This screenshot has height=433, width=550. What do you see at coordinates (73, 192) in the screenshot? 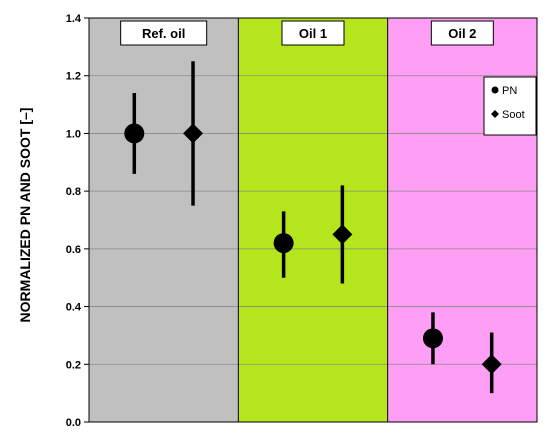
I see `y-tick-label: 0.8` at bounding box center [73, 192].